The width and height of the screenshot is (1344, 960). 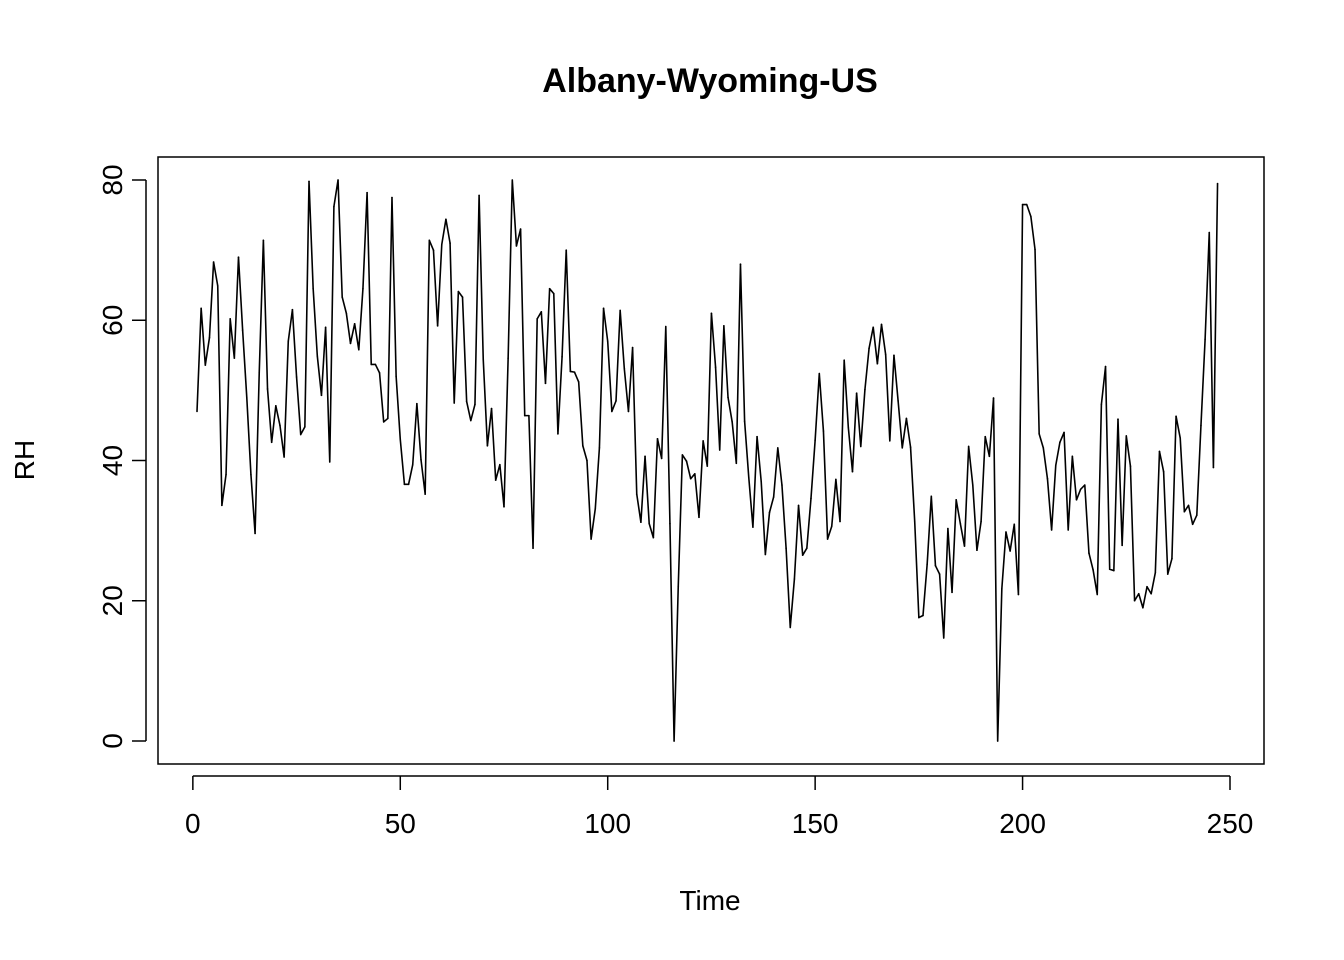 I want to click on chart-title: Albany-Wyoming-US, so click(x=710, y=81).